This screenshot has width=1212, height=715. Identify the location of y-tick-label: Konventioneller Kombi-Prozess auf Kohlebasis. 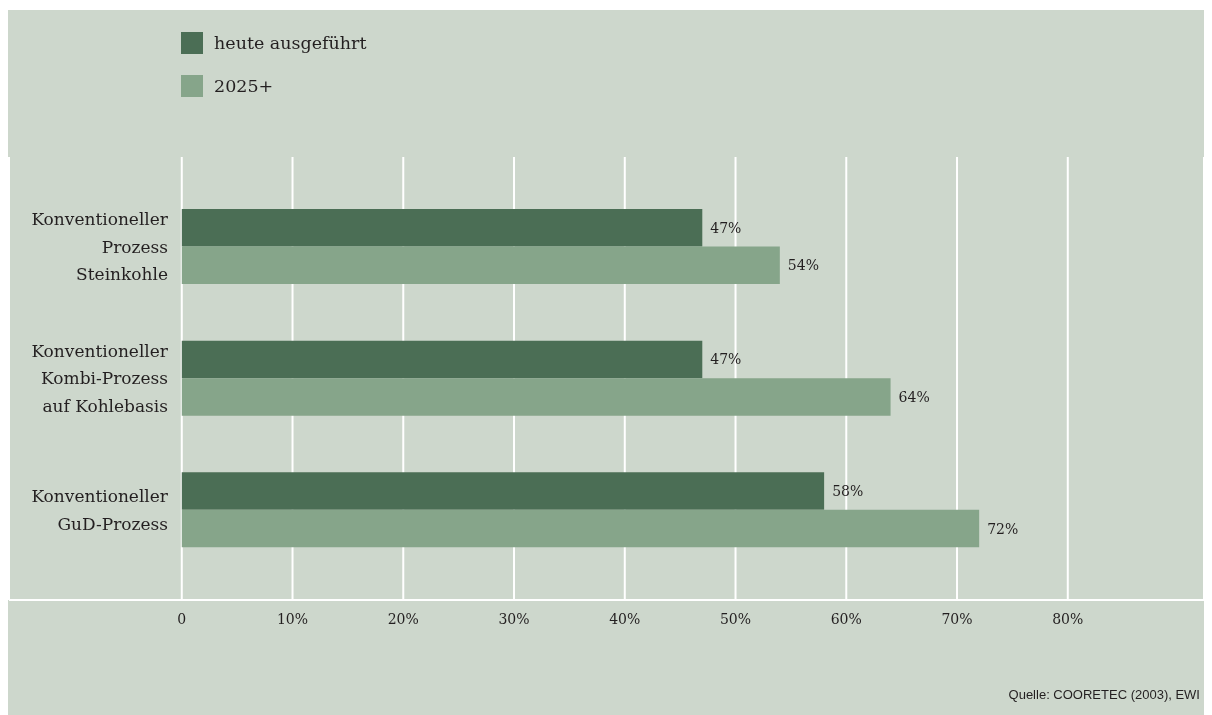
(100, 378).